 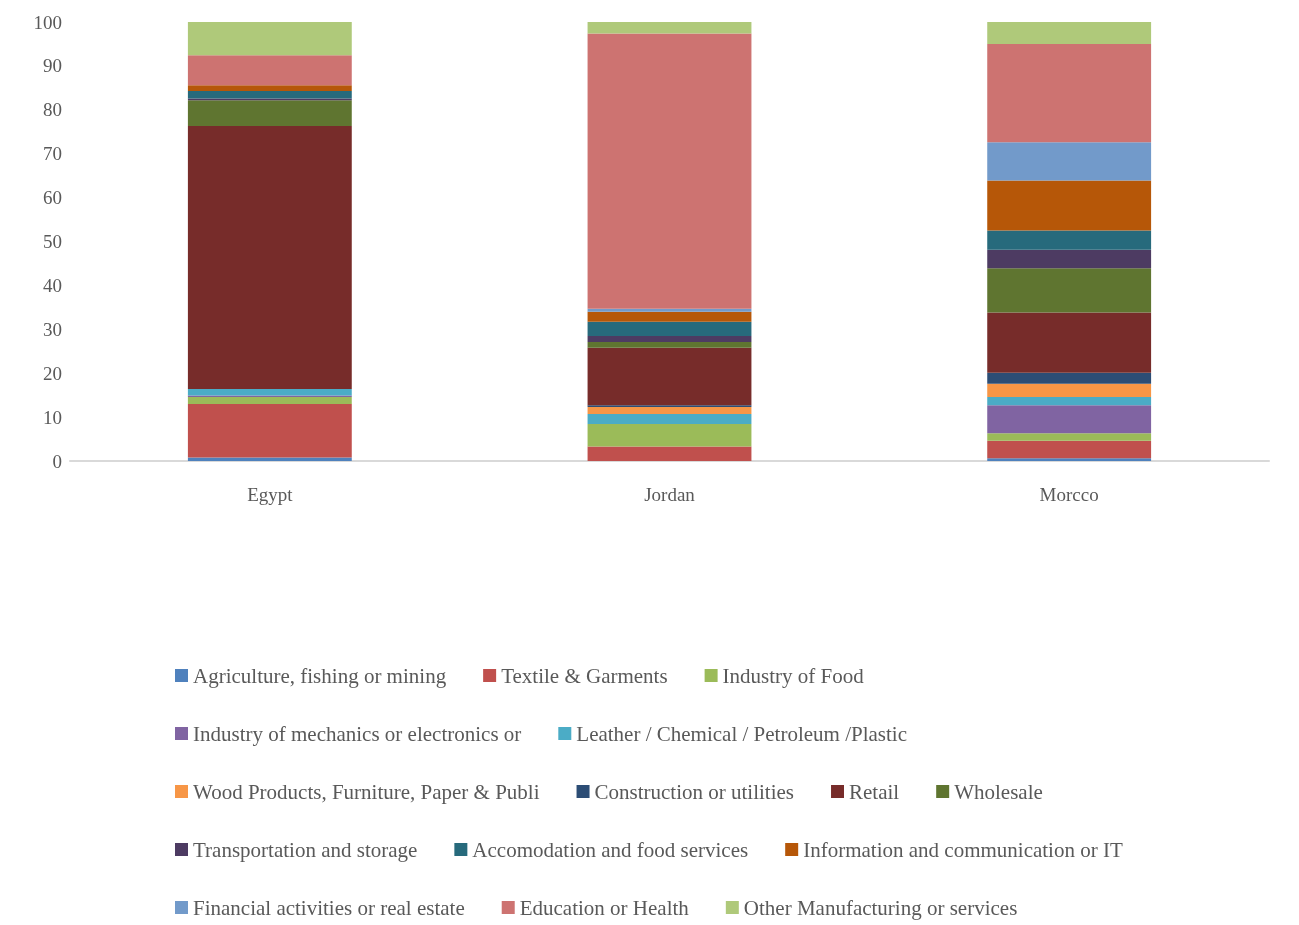 I want to click on legend-label: Industry of Food, so click(x=793, y=675).